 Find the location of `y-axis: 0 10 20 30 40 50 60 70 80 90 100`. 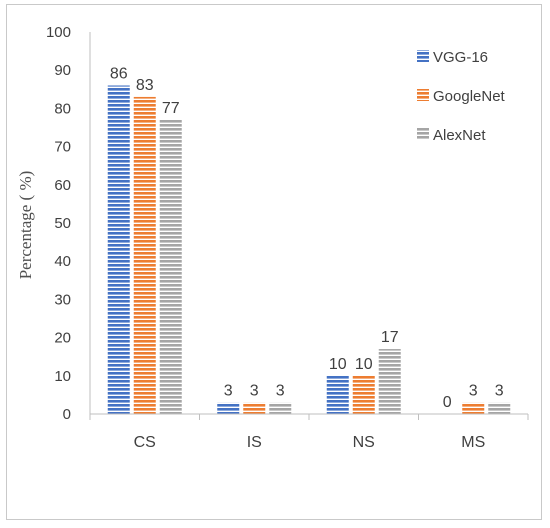

y-axis: 0 10 20 30 40 50 60 70 80 90 100 is located at coordinates (68, 223).